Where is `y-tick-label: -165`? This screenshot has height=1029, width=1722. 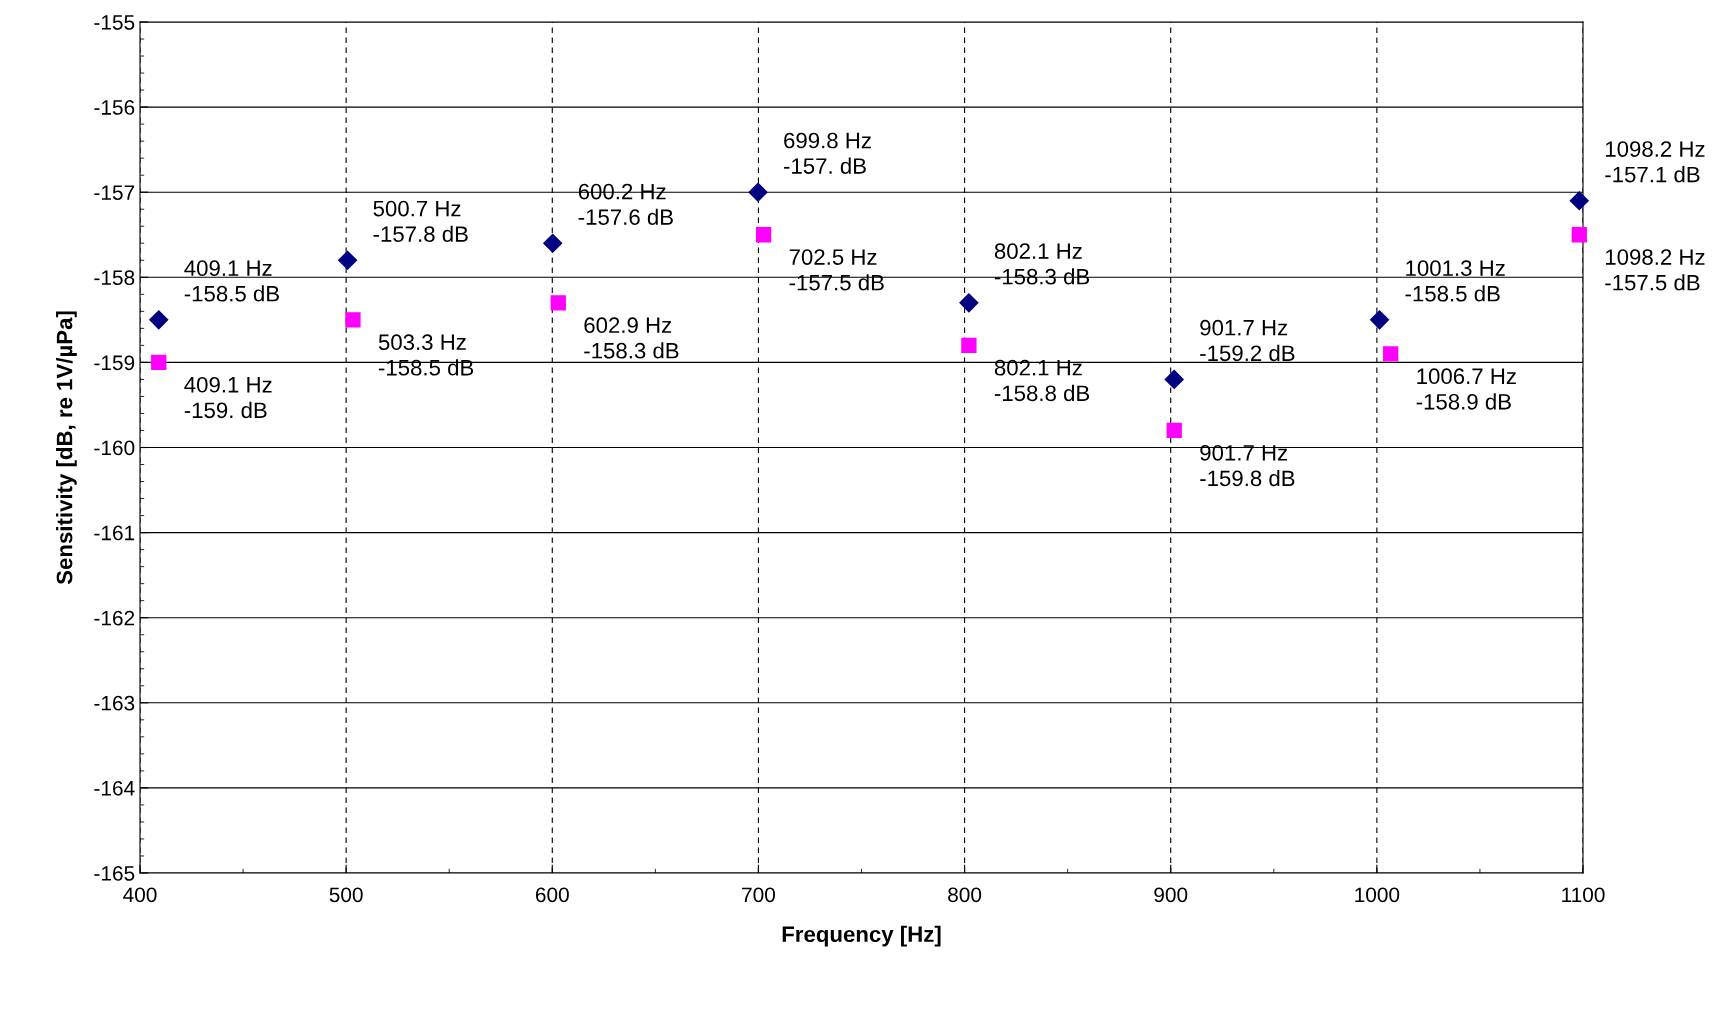 y-tick-label: -165 is located at coordinates (114, 873).